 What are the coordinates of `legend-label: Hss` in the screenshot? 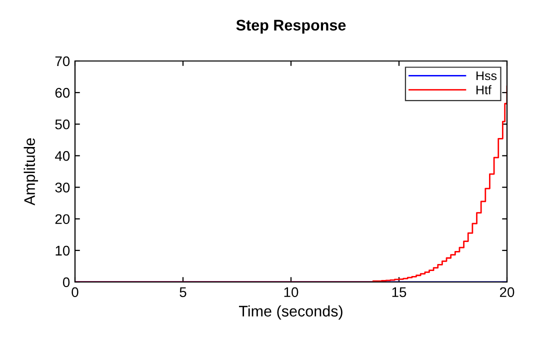 It's located at (486, 75).